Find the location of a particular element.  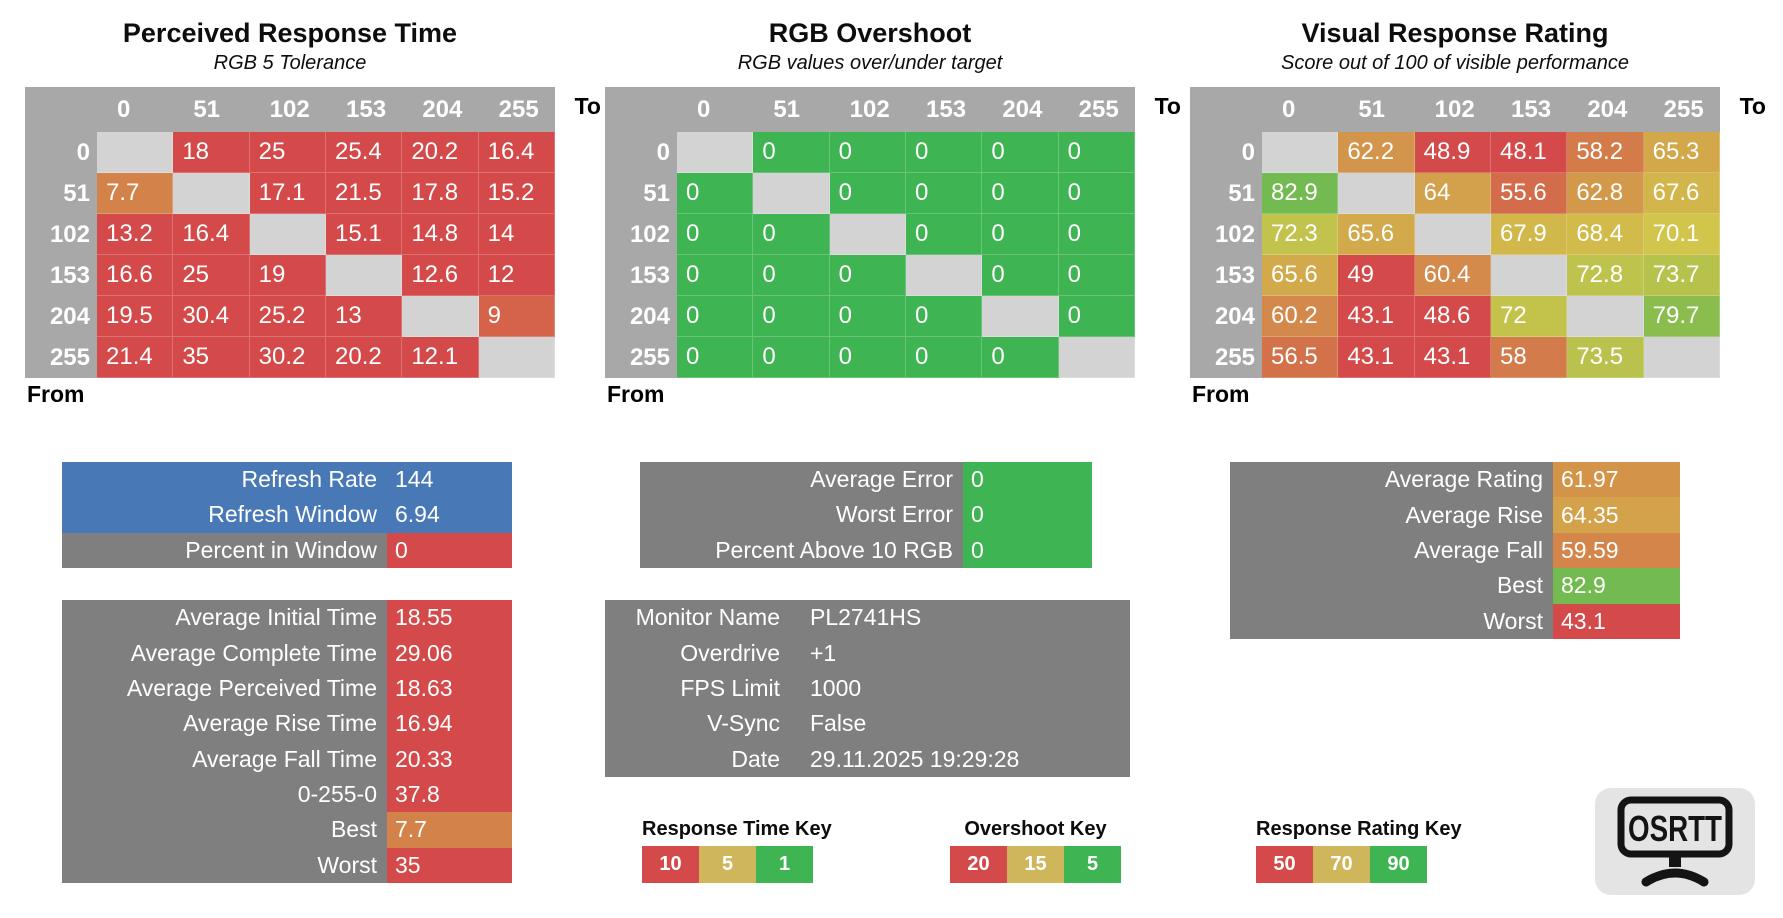

summary-value: 64.35 is located at coordinates (1616, 515).